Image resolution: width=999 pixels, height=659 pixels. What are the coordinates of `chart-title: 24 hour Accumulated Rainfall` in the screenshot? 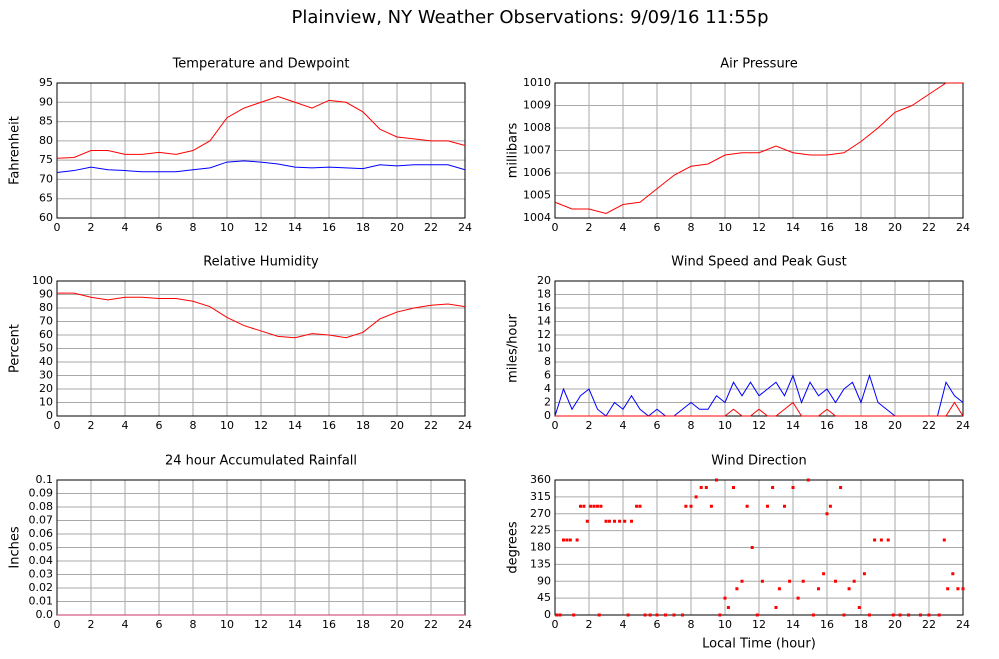 It's located at (261, 461).